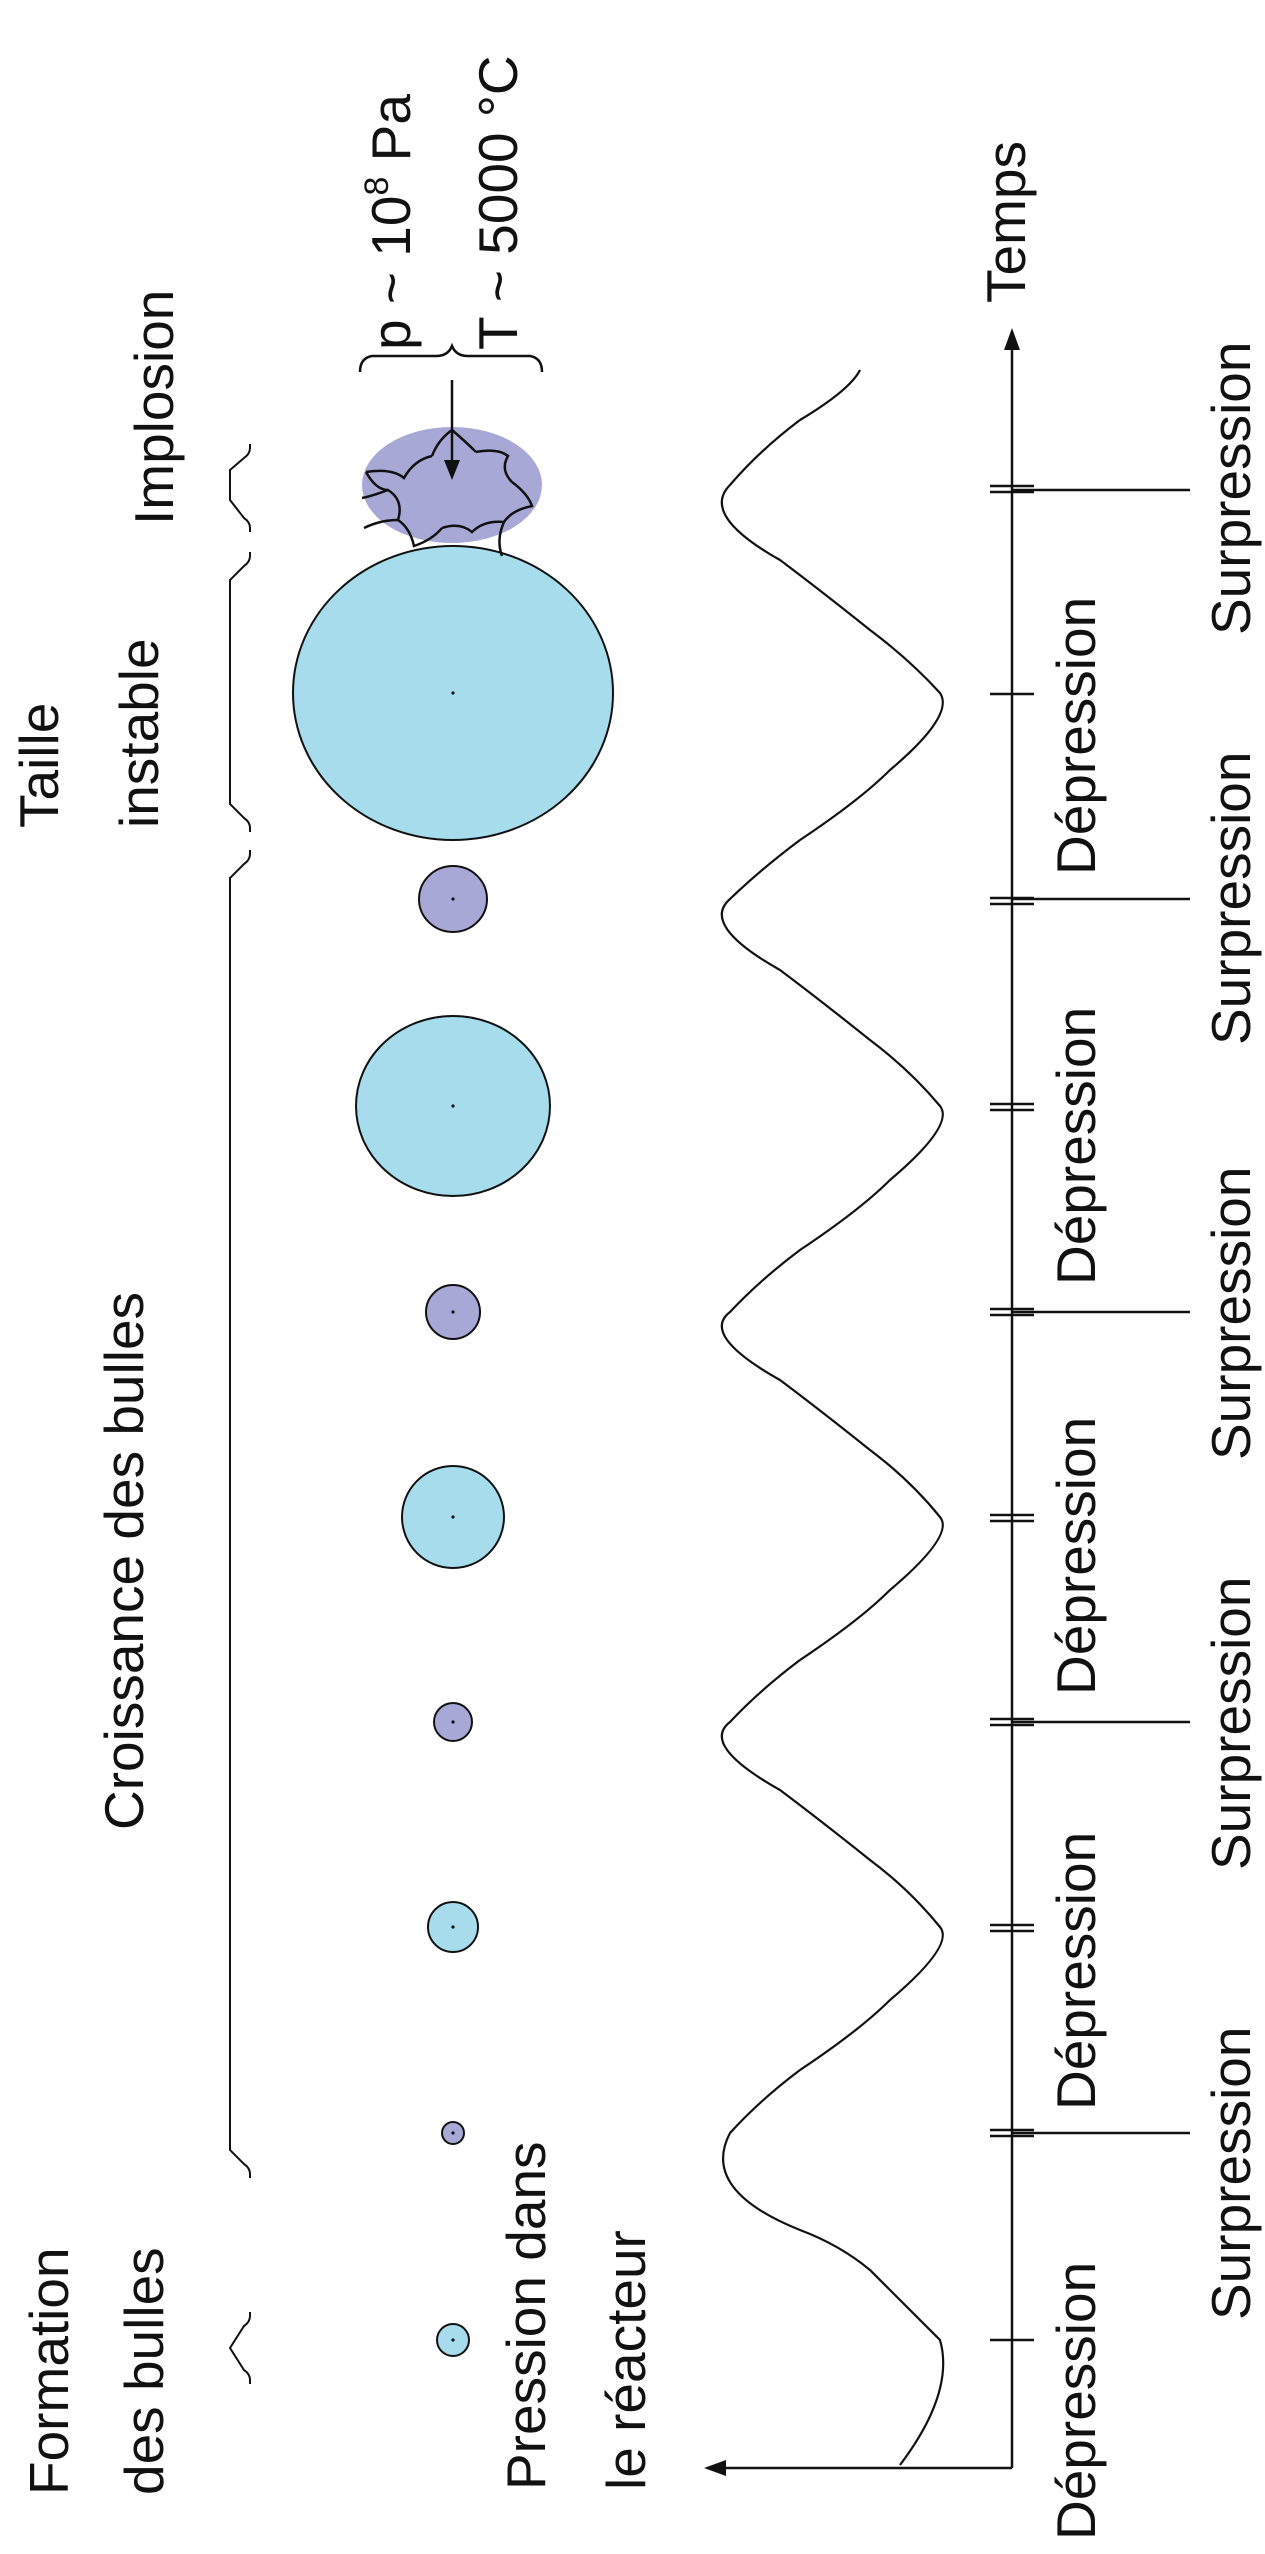 The height and width of the screenshot is (2554, 1265). I want to click on imploding-bubble, so click(452, 485).